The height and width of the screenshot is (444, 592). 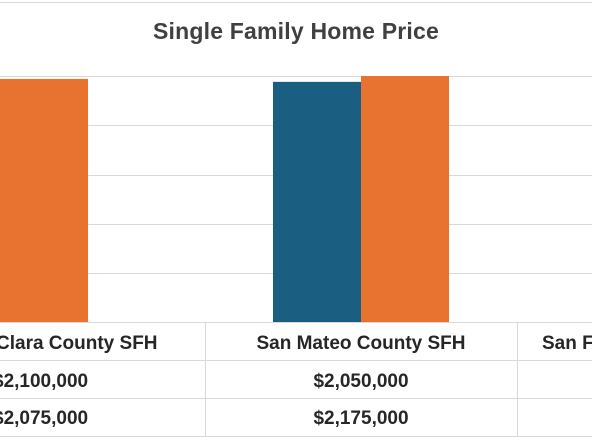 What do you see at coordinates (44, 381) in the screenshot?
I see `table-cell: $2,100,000` at bounding box center [44, 381].